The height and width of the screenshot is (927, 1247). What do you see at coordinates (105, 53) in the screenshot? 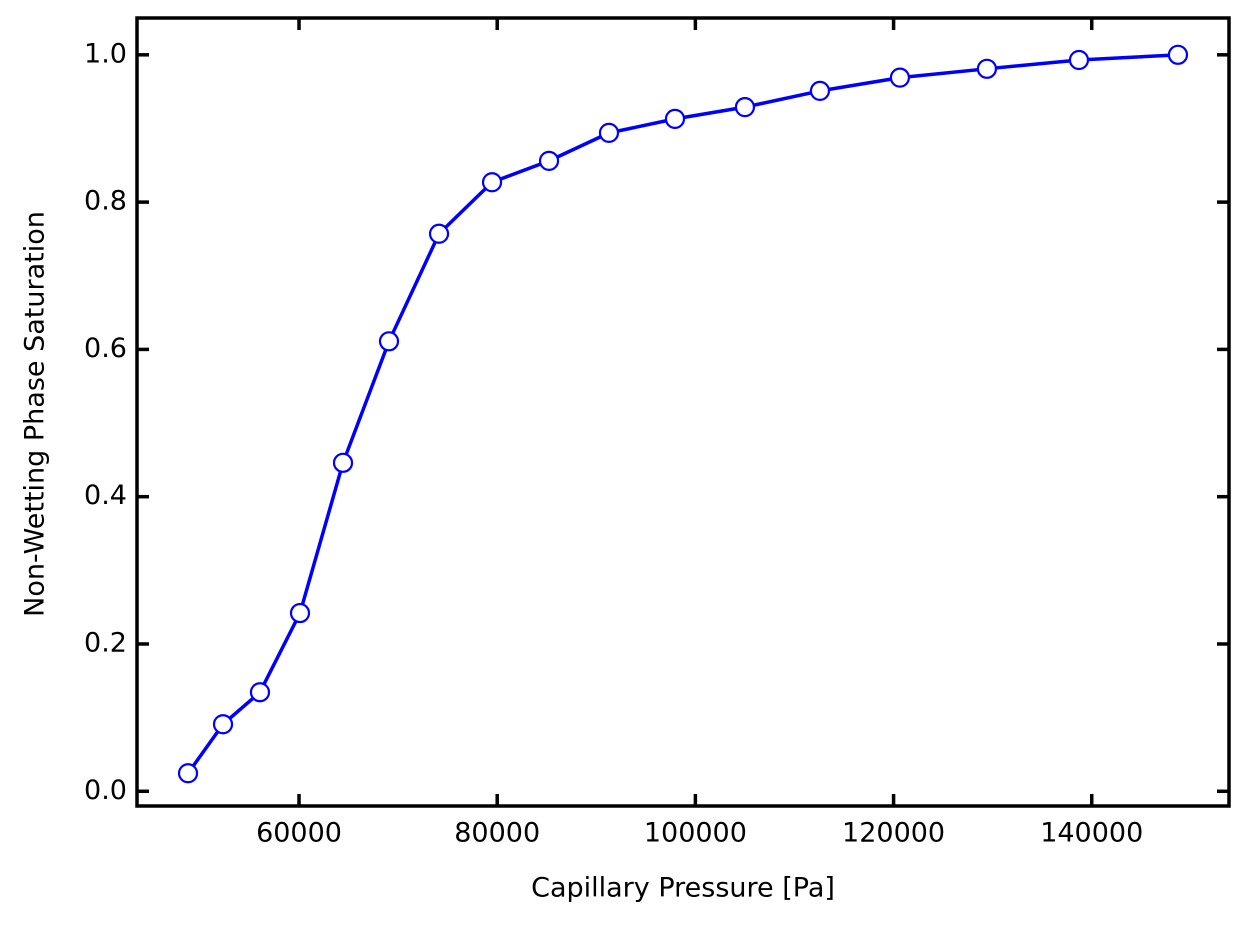
I see `y-tick-label: 1.0` at bounding box center [105, 53].